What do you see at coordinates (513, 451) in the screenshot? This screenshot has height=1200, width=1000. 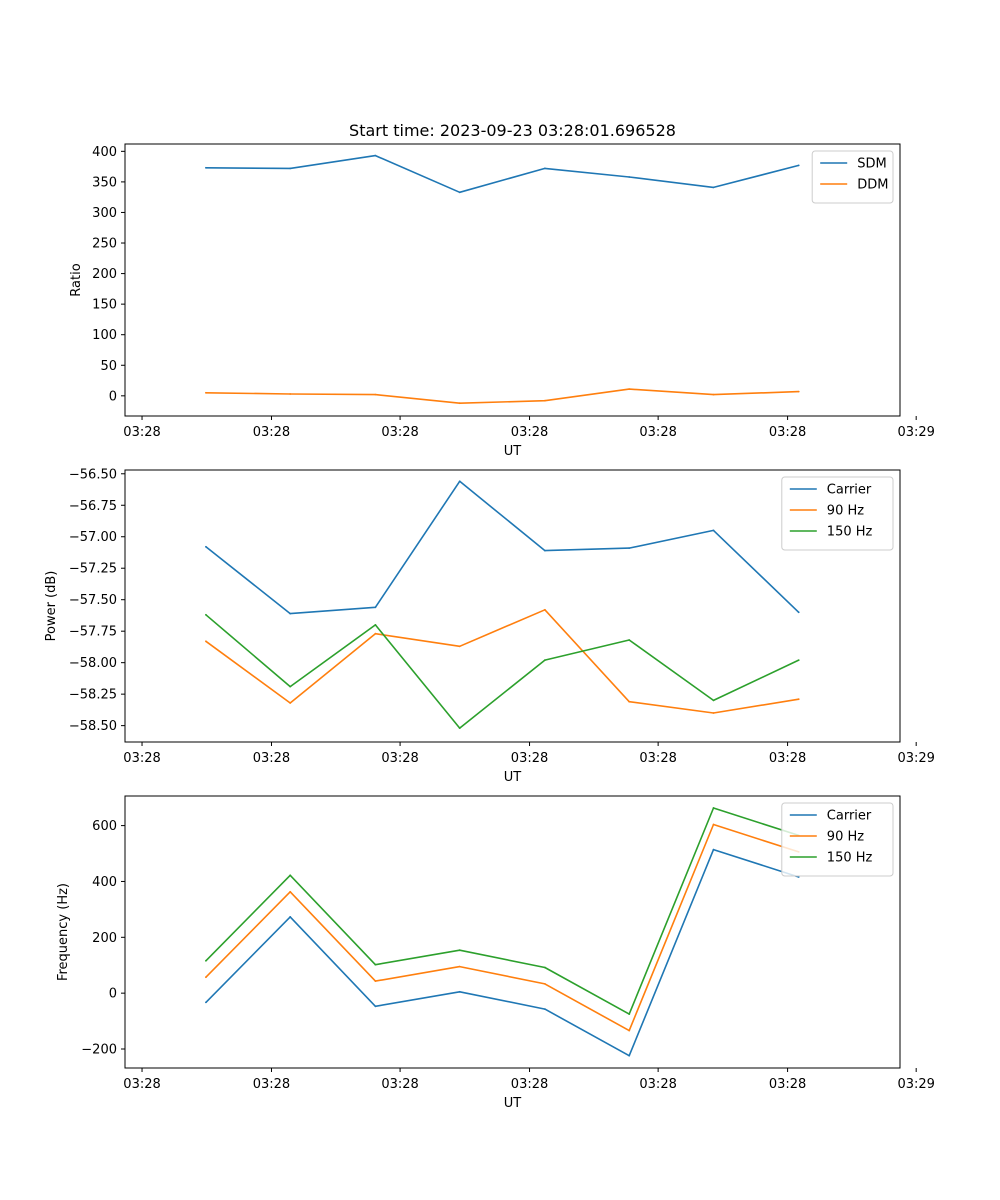 I see `ratio-x-axis-label: UT` at bounding box center [513, 451].